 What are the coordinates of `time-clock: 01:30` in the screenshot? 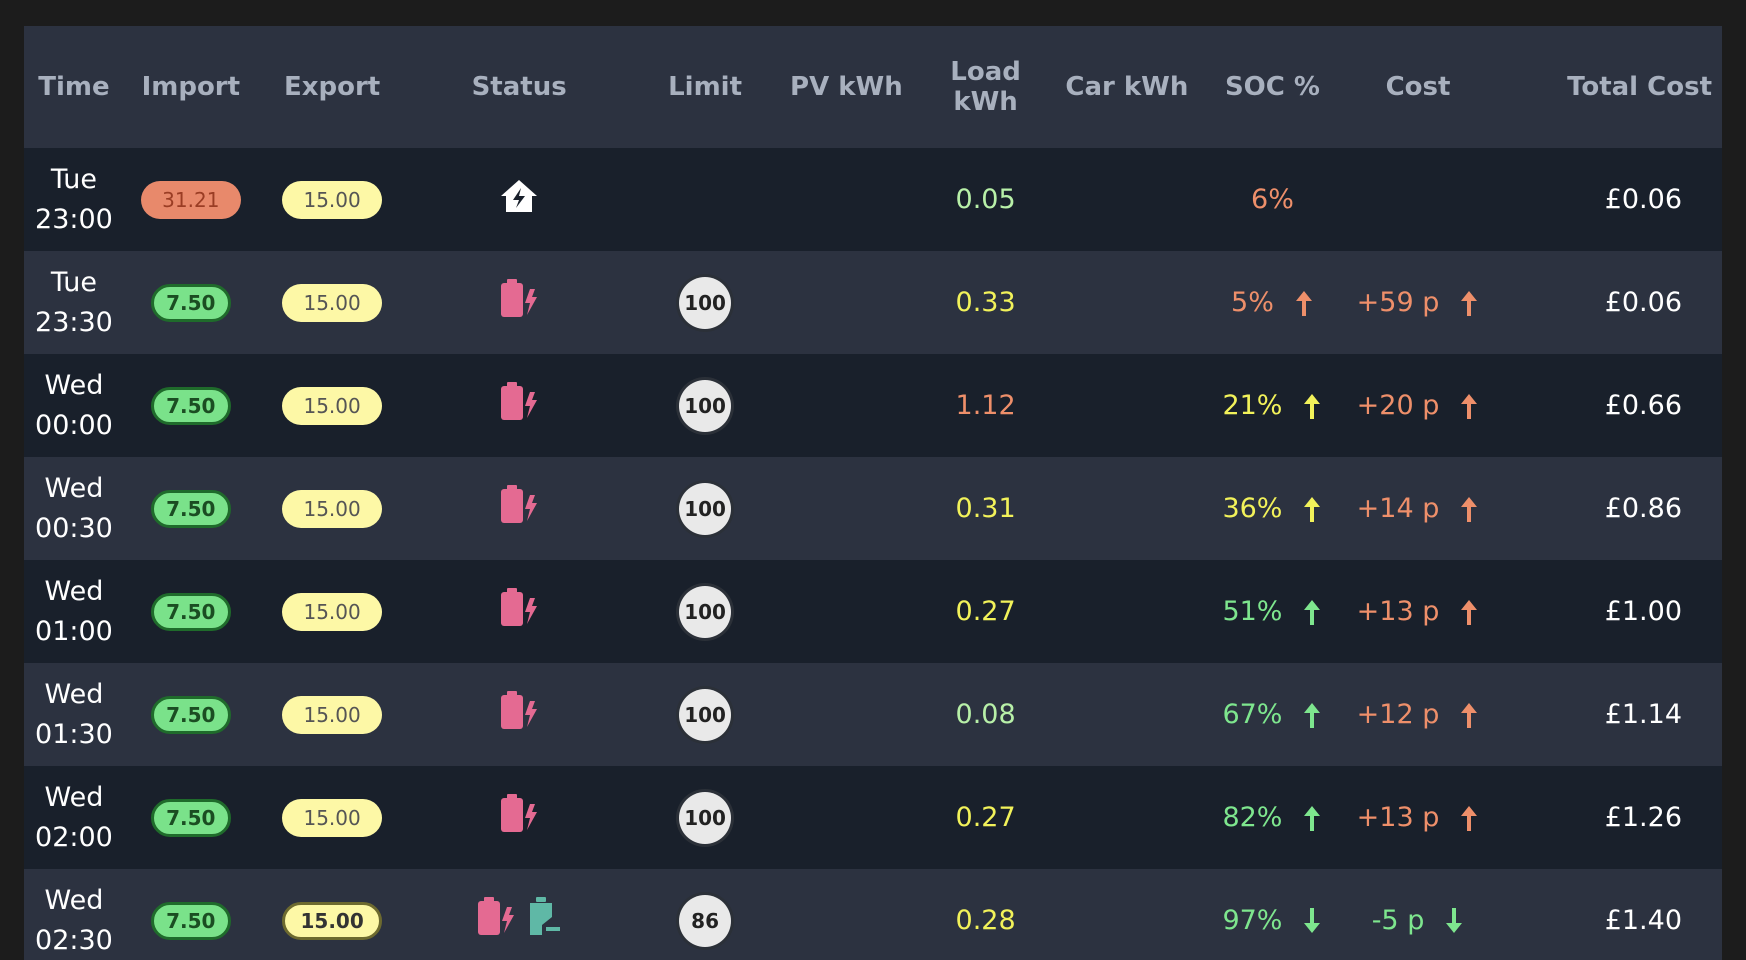 It's located at (74, 734).